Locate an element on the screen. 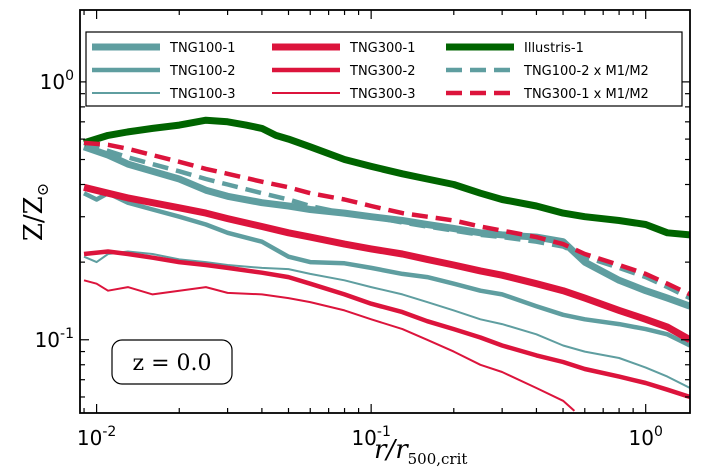  legend-entry-4: TNG300-2 is located at coordinates (344, 71).